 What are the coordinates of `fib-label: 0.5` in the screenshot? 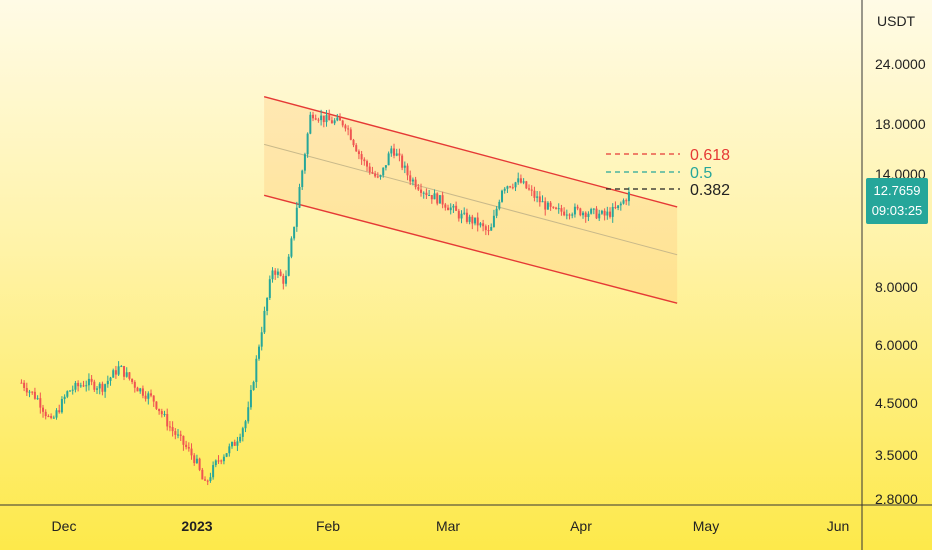 It's located at (701, 173).